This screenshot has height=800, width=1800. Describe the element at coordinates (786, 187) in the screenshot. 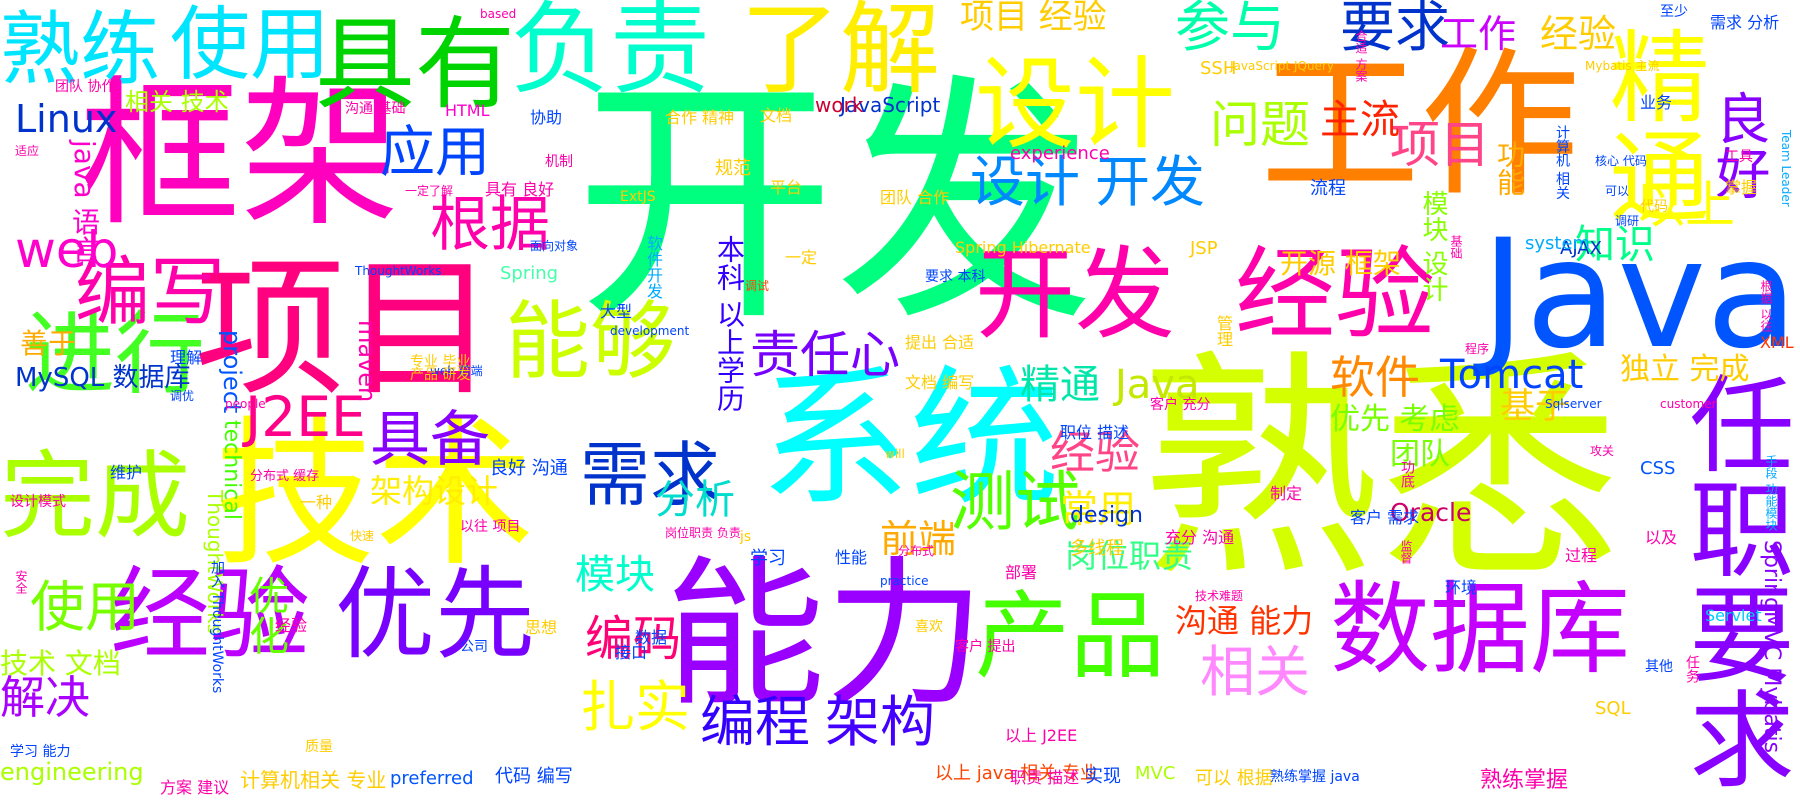

I see `cloud-word: 平台` at that location.